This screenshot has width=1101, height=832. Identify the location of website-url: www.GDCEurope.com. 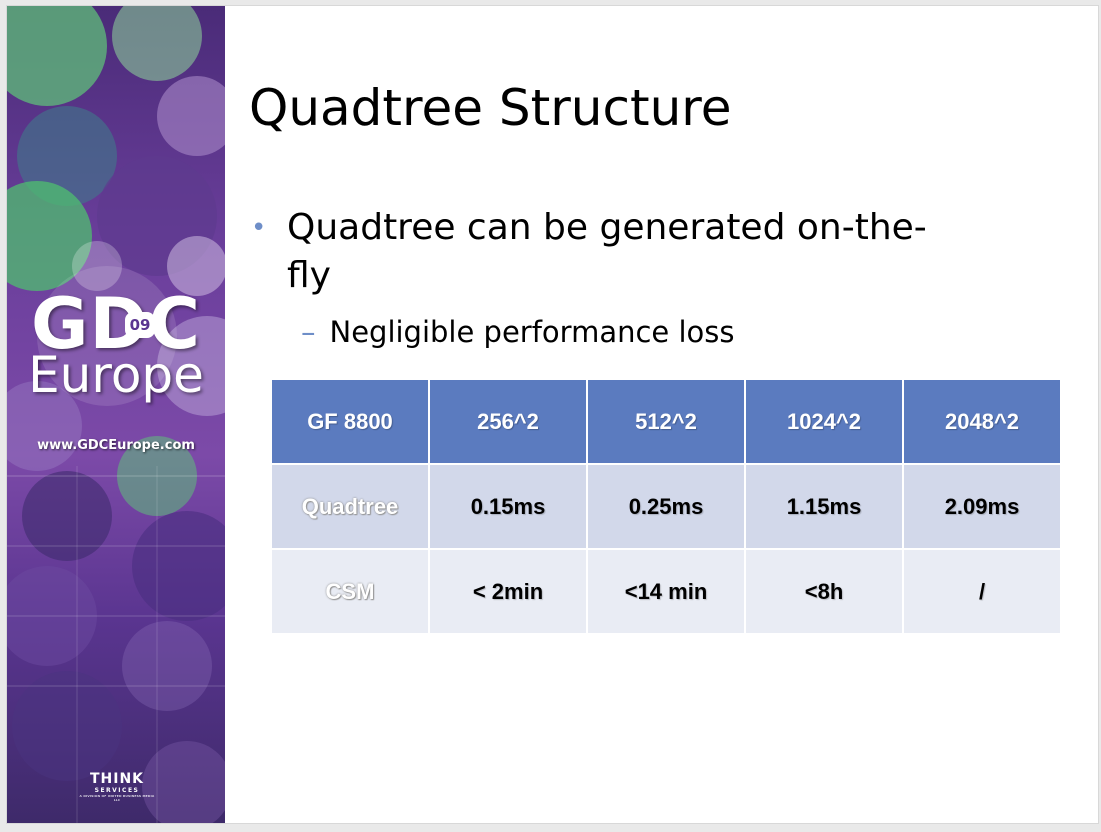
(116, 445).